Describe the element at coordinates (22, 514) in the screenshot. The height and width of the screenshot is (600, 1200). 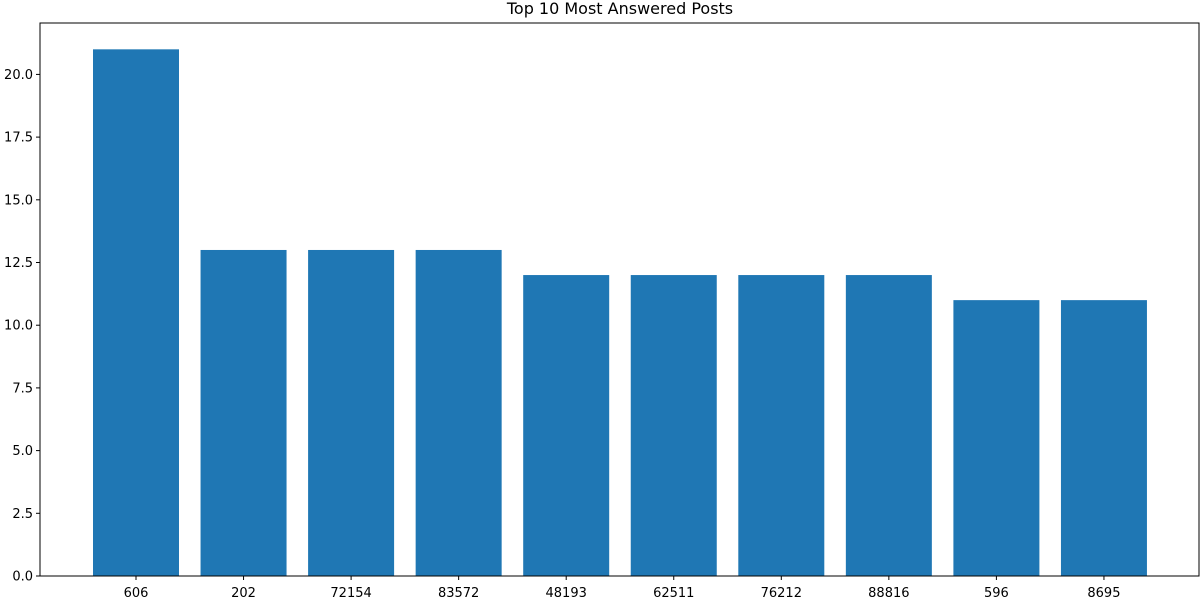
I see `y-tick-label: 2.5` at that location.